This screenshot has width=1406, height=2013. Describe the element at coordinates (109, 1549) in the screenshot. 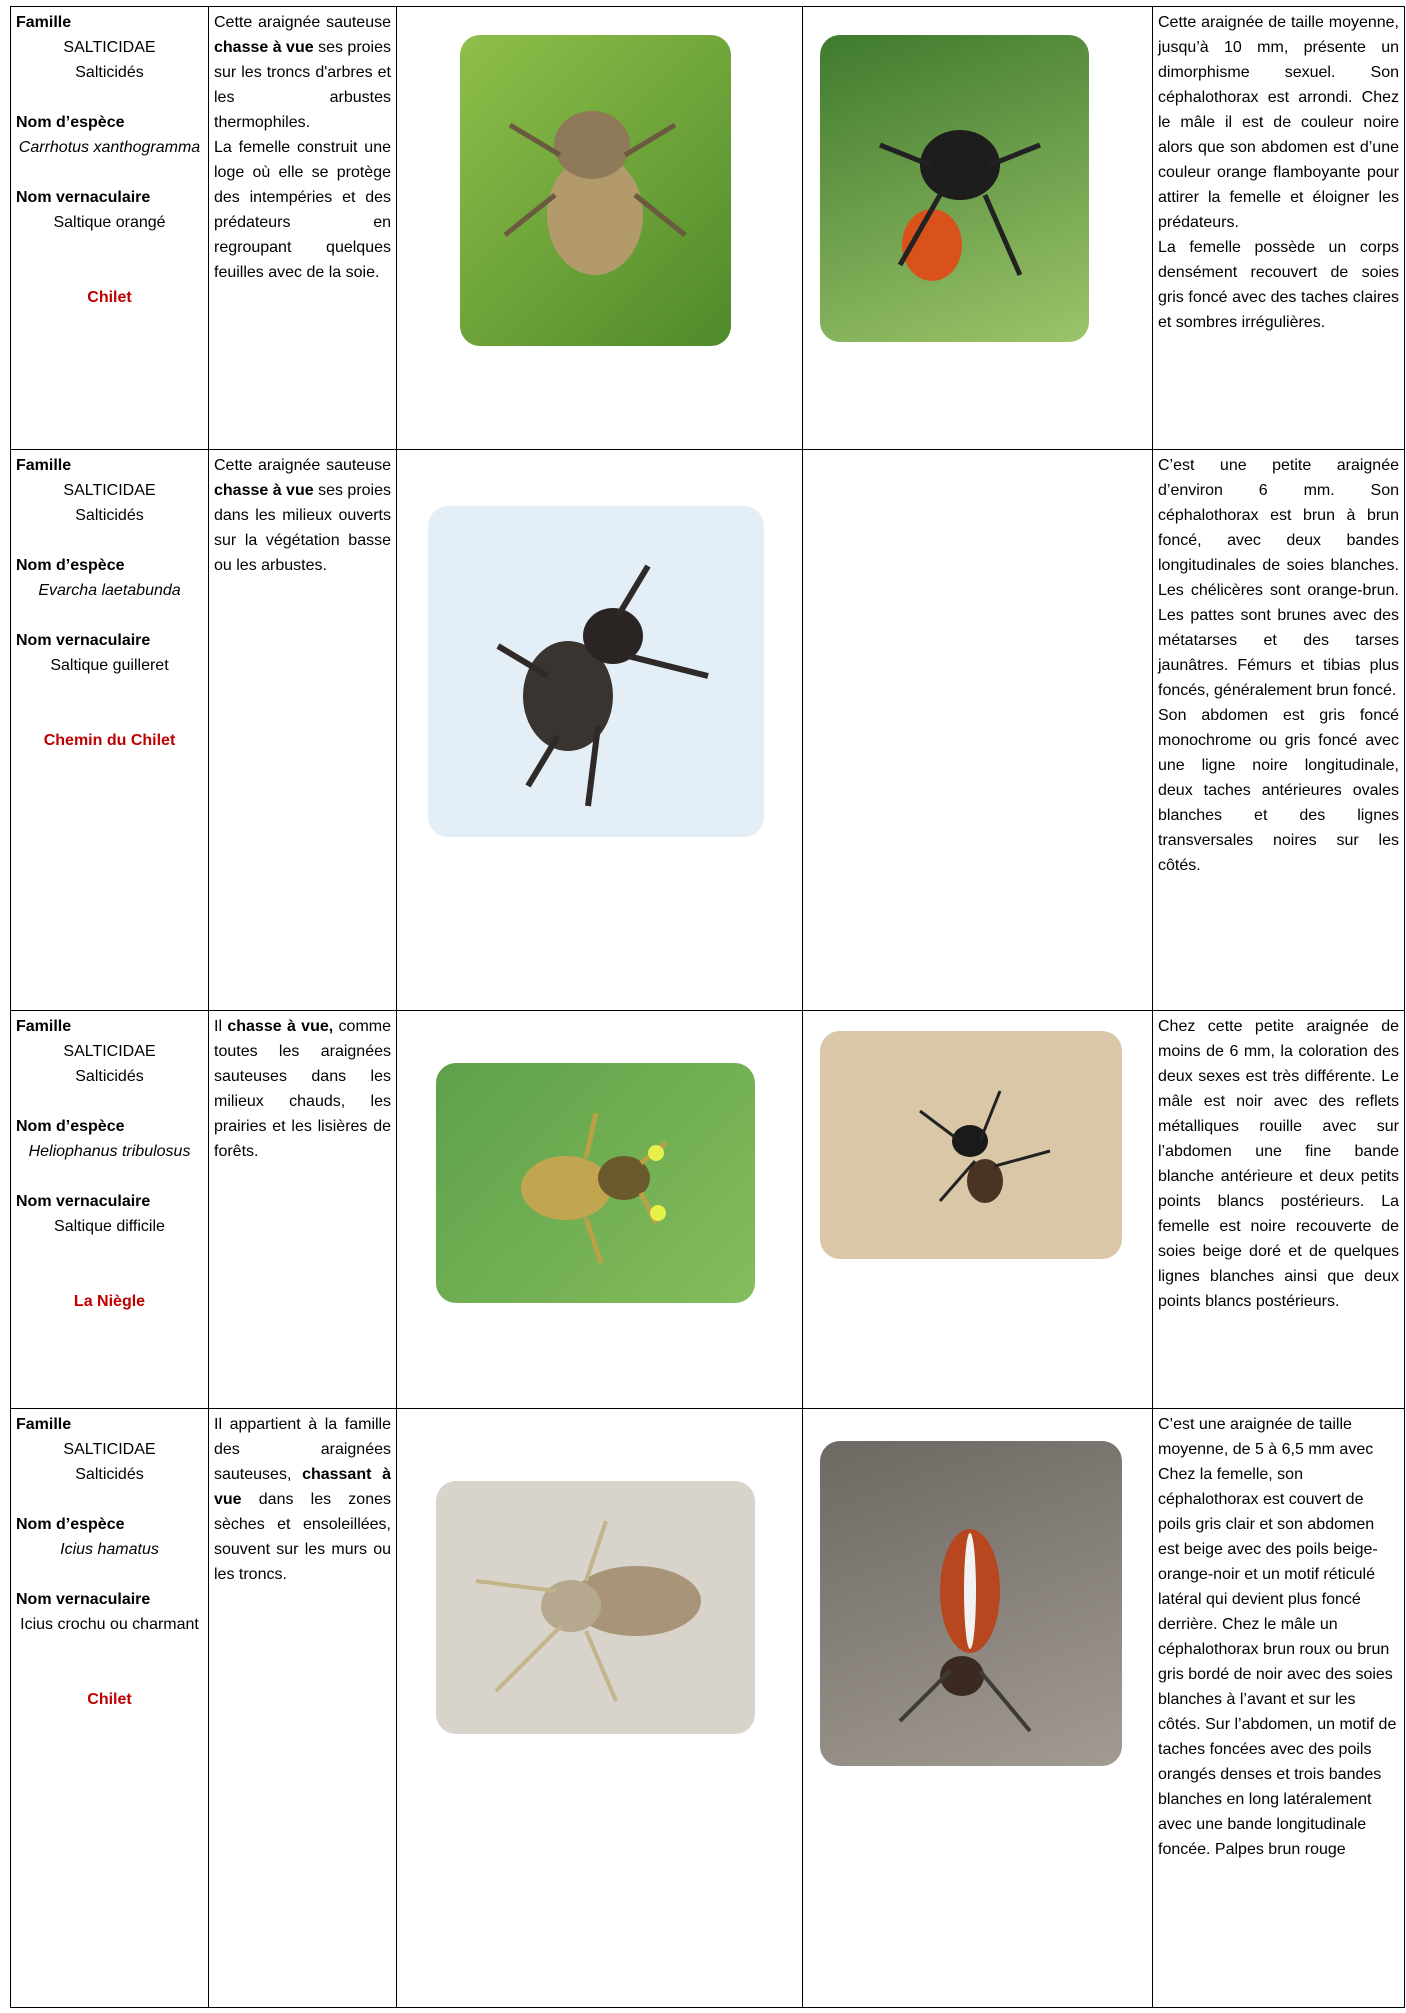

I see `species: Icius hamatus` at that location.